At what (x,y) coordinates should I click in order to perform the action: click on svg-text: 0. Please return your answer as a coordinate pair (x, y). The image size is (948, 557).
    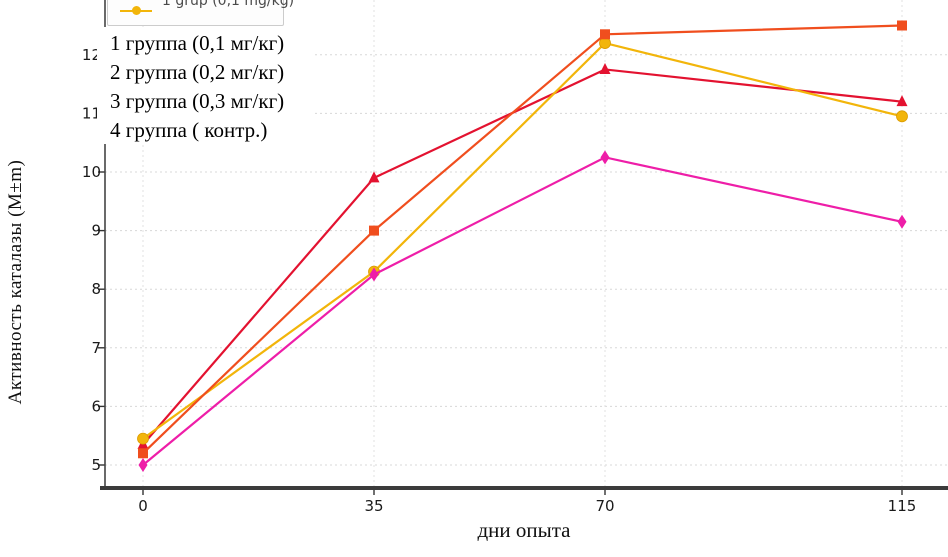
    Looking at the image, I should click on (143, 506).